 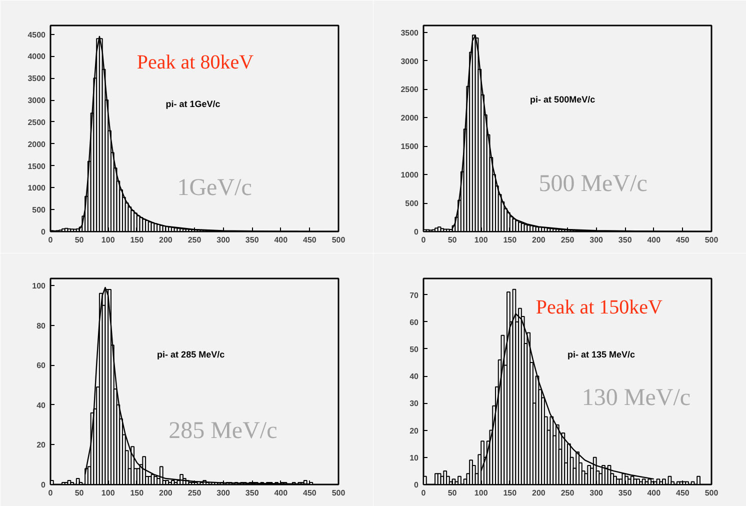 What do you see at coordinates (191, 355) in the screenshot?
I see `annotation: pi- at 285 MeV/c` at bounding box center [191, 355].